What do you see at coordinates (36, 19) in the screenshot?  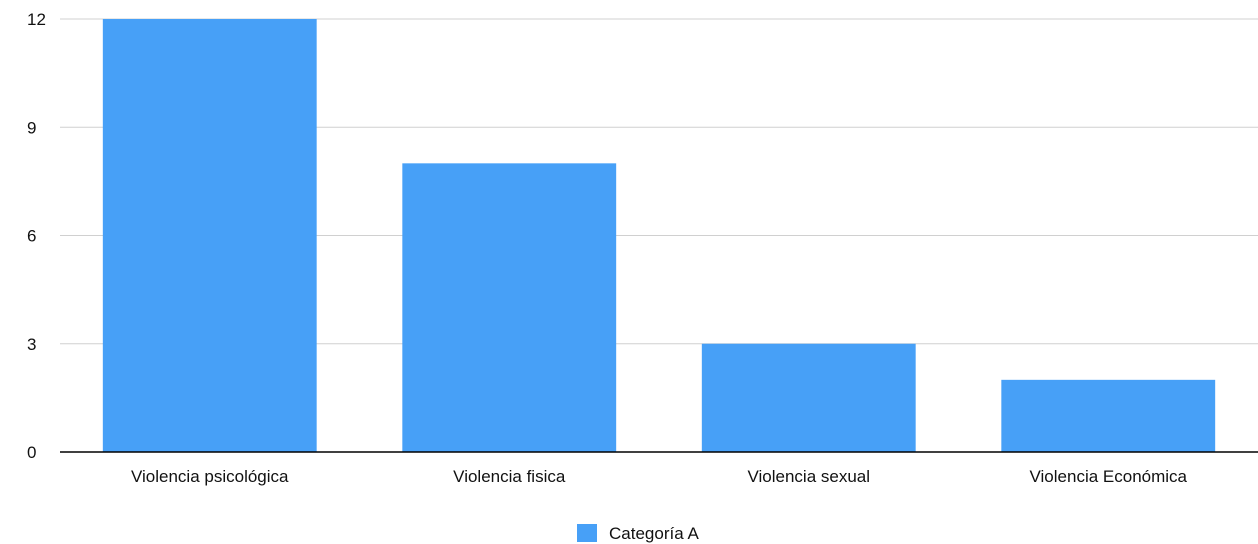 I see `y-tick-label: 12` at bounding box center [36, 19].